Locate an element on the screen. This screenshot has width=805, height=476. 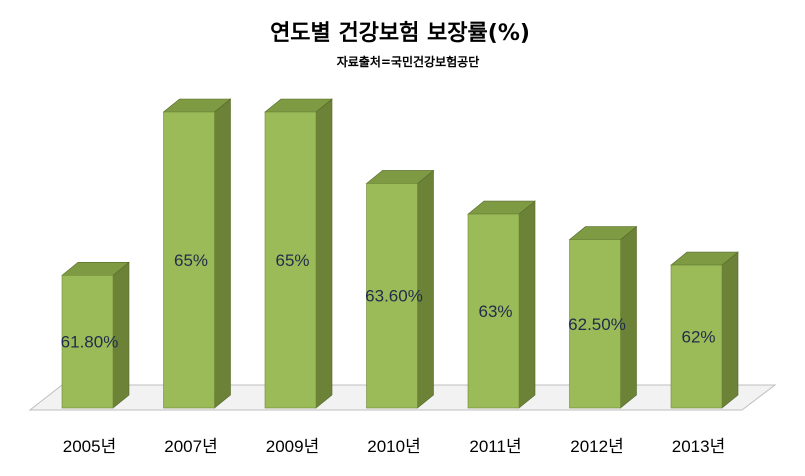
bar-2009년 is located at coordinates (298, 253).